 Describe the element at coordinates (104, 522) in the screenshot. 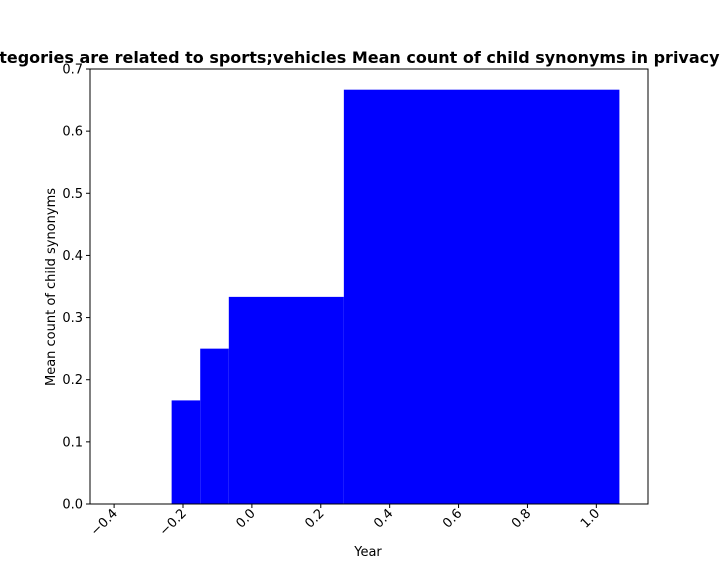

I see `x-tick-label: −0.4` at that location.